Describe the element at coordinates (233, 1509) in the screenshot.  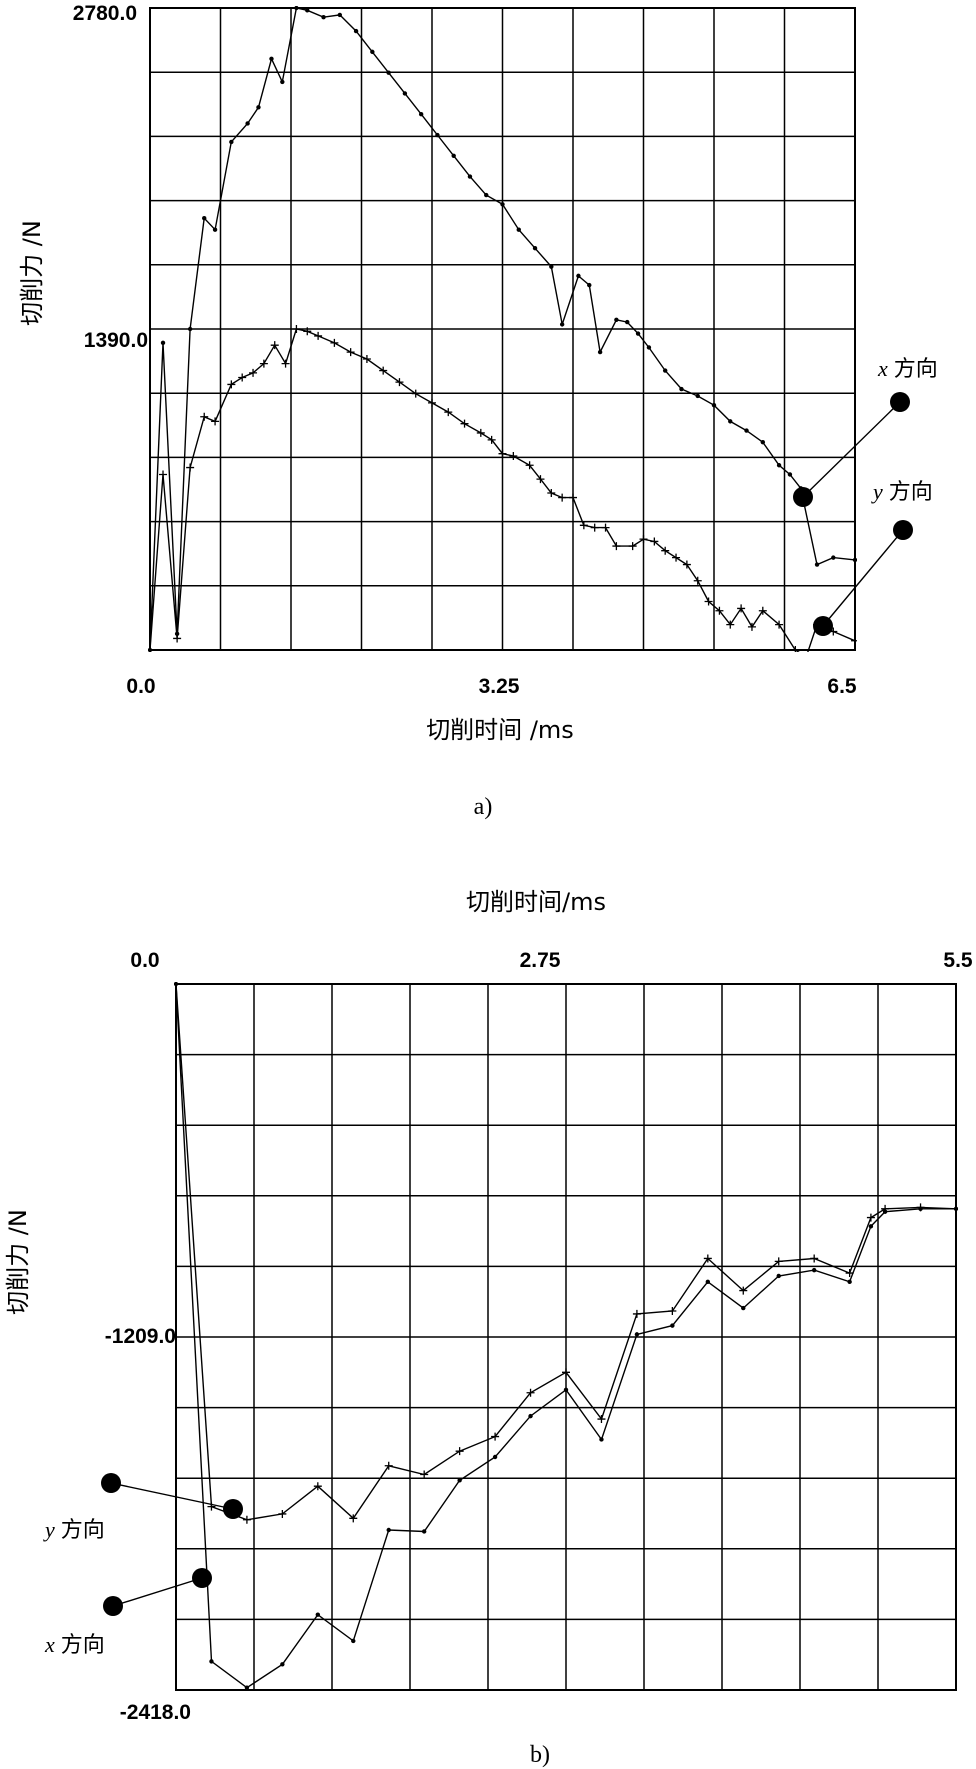
I see `chart-b-legend-y-dot-inner` at that location.